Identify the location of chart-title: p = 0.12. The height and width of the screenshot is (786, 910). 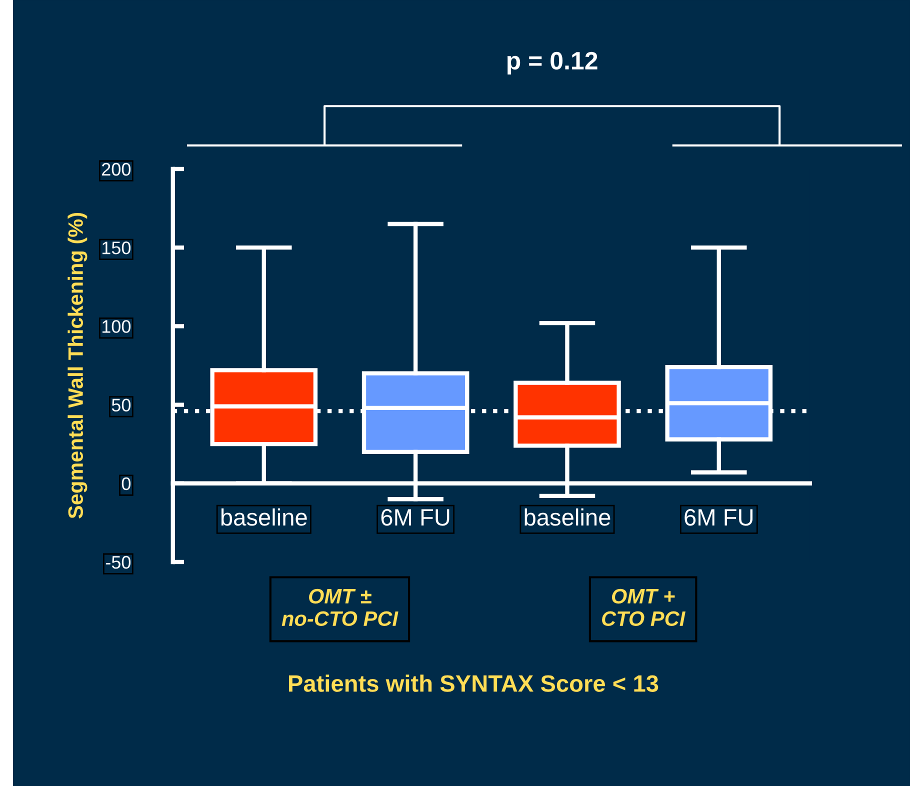
(553, 63).